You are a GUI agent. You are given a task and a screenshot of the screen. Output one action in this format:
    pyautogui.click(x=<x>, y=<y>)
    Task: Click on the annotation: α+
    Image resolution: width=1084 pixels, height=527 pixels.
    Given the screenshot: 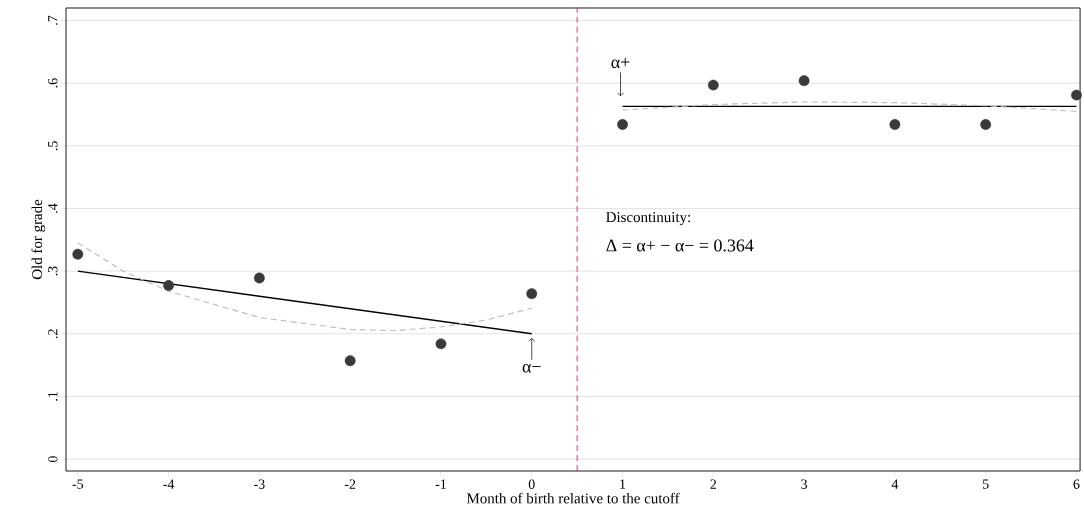 What is the action you would take?
    pyautogui.click(x=620, y=63)
    